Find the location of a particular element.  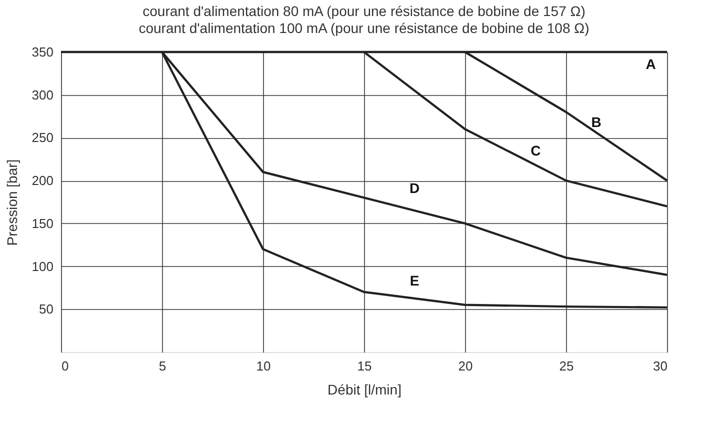

y-tick-label: 350 is located at coordinates (43, 52).